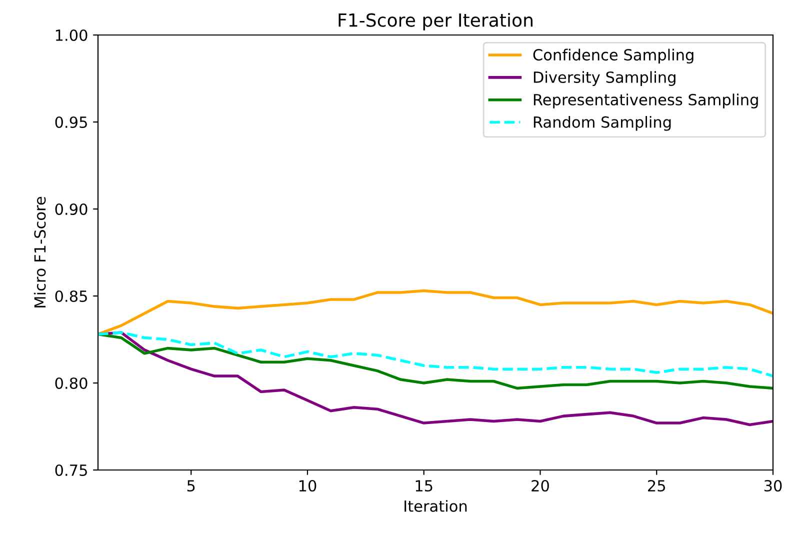  Describe the element at coordinates (613, 56) in the screenshot. I see `legend-label: Confidence Sampling` at that location.